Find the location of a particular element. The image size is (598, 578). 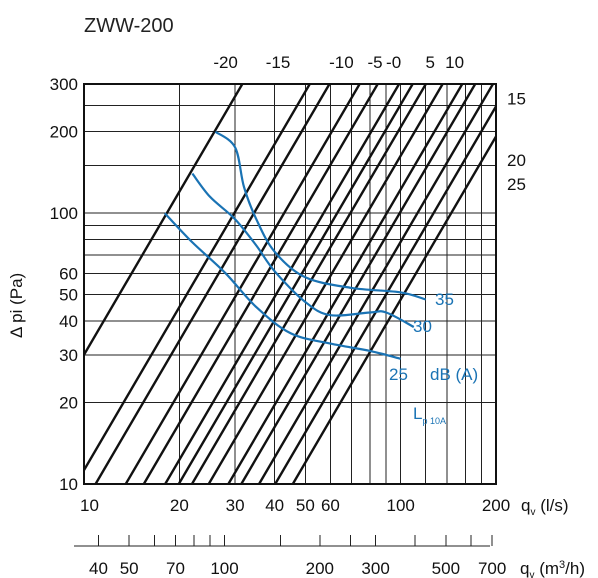

sound-label-25: 25 is located at coordinates (398, 374).